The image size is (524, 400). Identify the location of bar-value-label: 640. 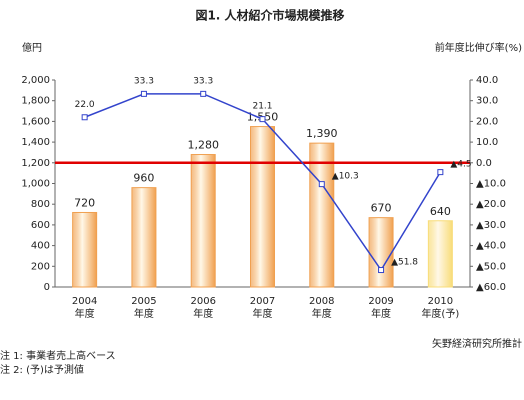
(440, 211).